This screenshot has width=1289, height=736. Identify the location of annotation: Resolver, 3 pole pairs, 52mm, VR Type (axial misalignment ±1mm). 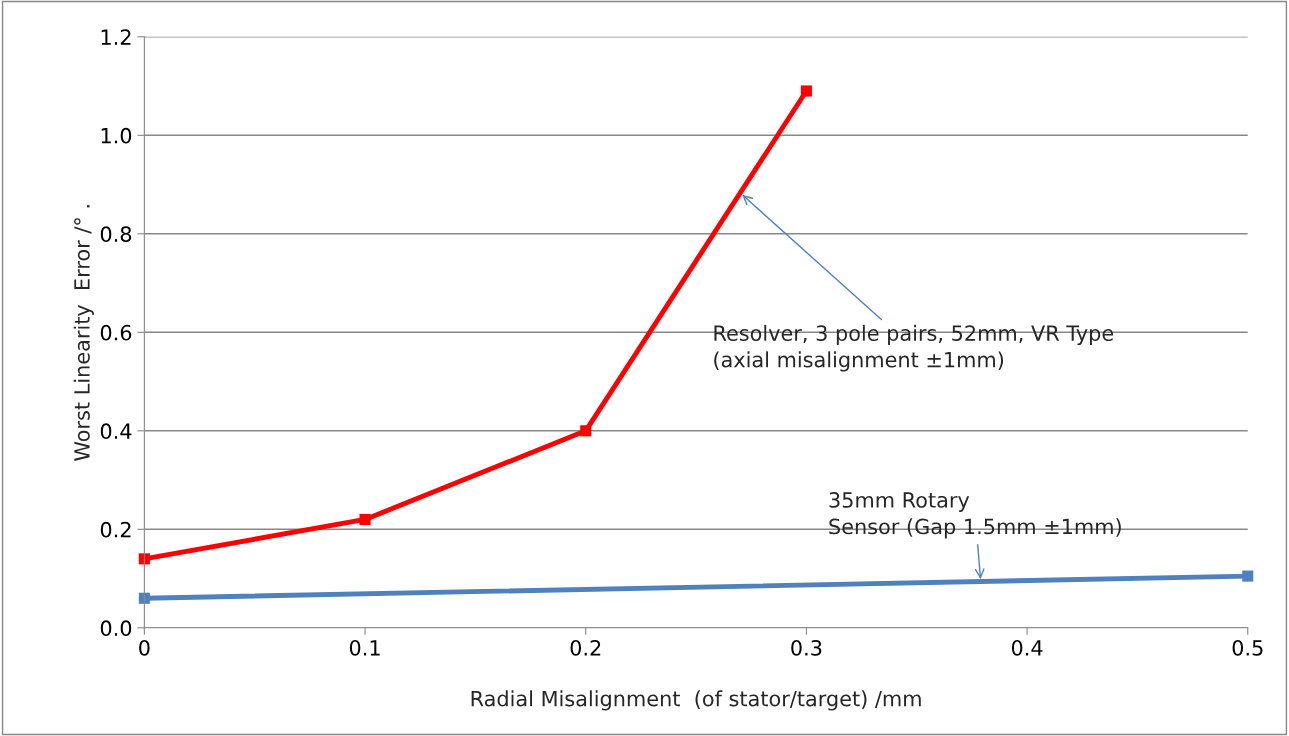
(914, 348).